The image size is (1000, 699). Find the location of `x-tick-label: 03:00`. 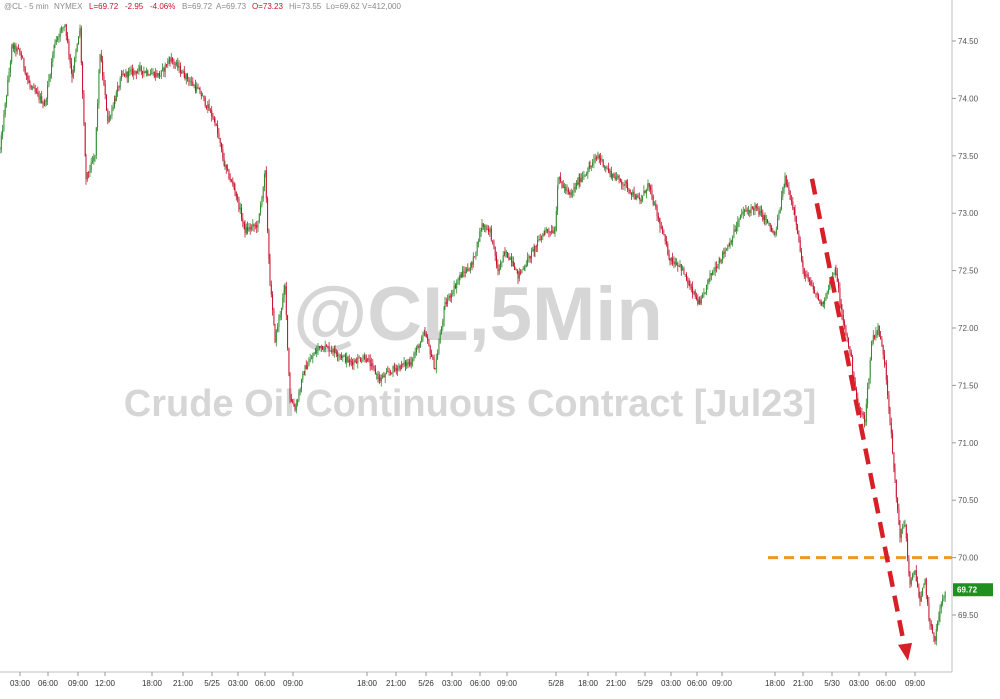

x-tick-label: 03:00 is located at coordinates (452, 683).